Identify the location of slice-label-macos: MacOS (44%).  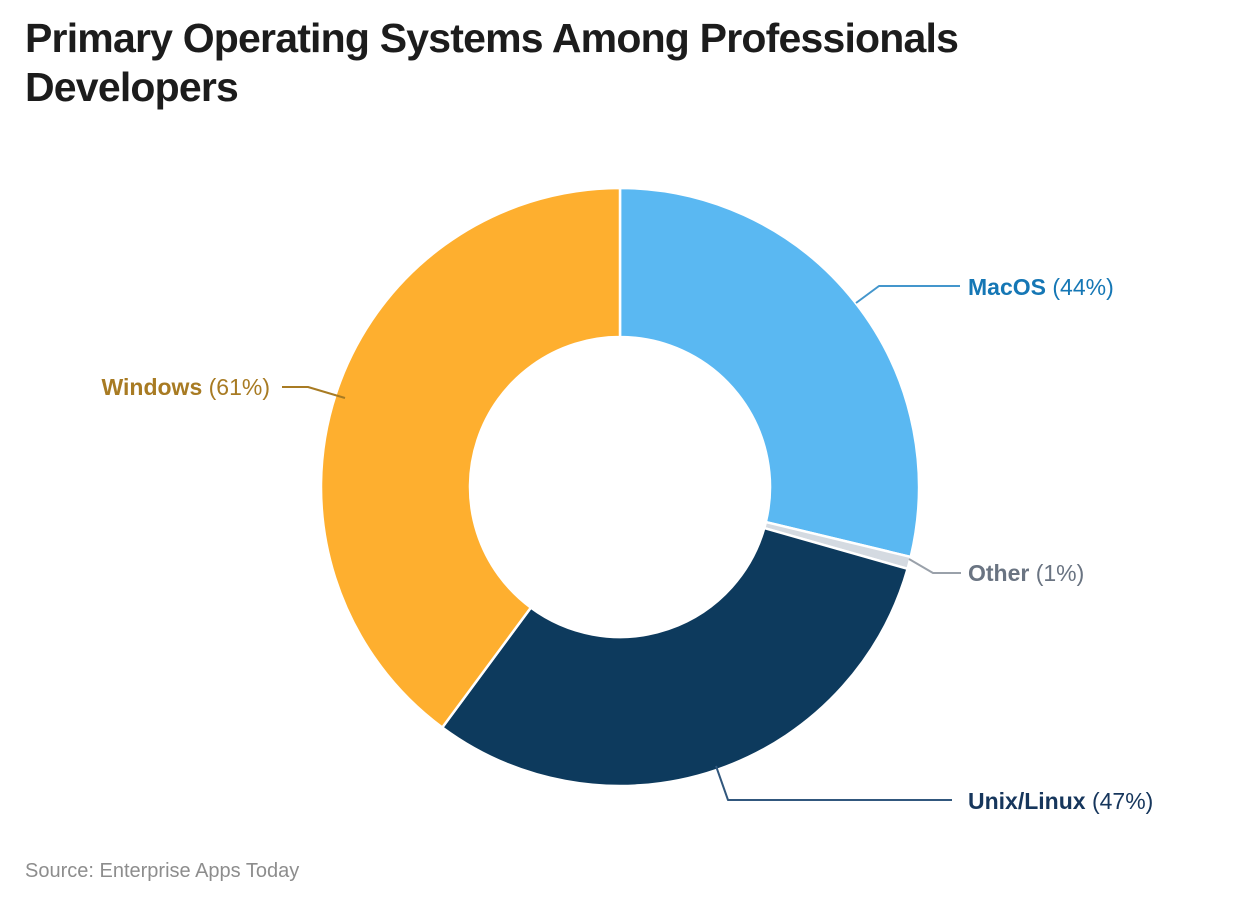
(1041, 287).